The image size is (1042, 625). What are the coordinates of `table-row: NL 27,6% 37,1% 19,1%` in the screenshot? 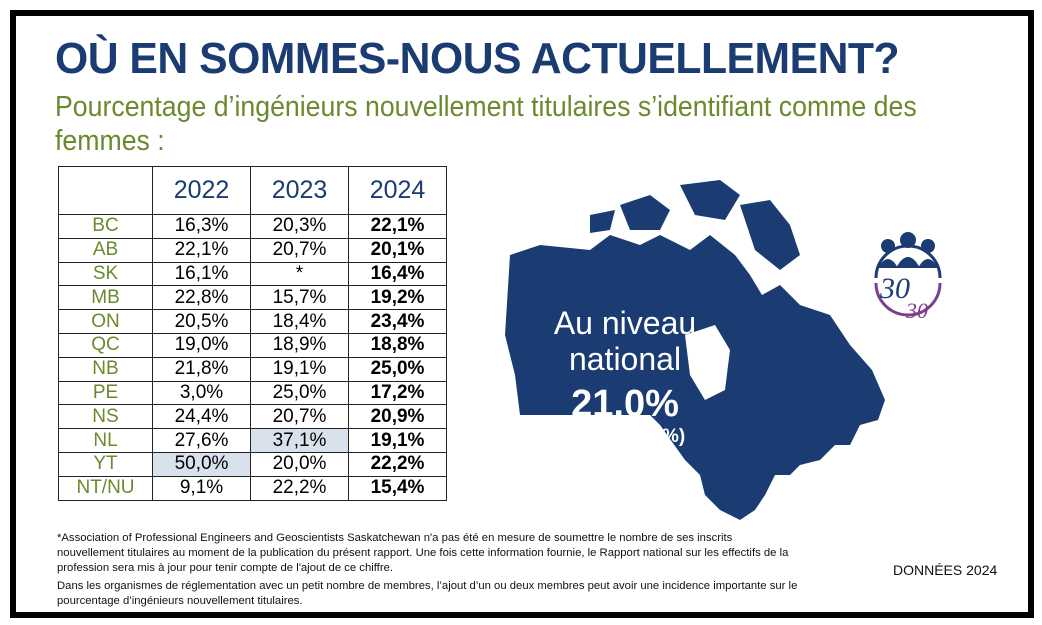 It's located at (252, 440).